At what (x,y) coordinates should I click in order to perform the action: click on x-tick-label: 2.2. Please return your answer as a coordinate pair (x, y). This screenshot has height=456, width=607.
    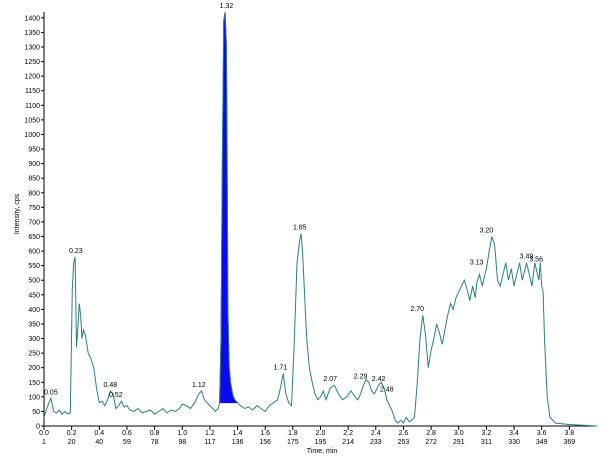
    Looking at the image, I should click on (348, 433).